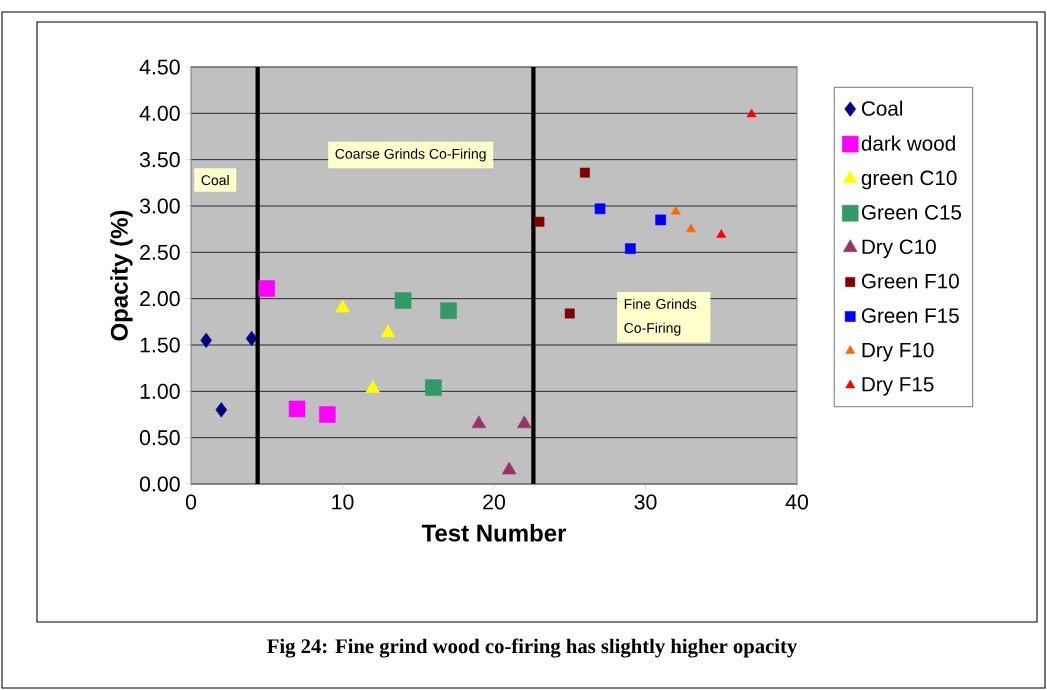  I want to click on legend-label: Dry F10, so click(898, 352).